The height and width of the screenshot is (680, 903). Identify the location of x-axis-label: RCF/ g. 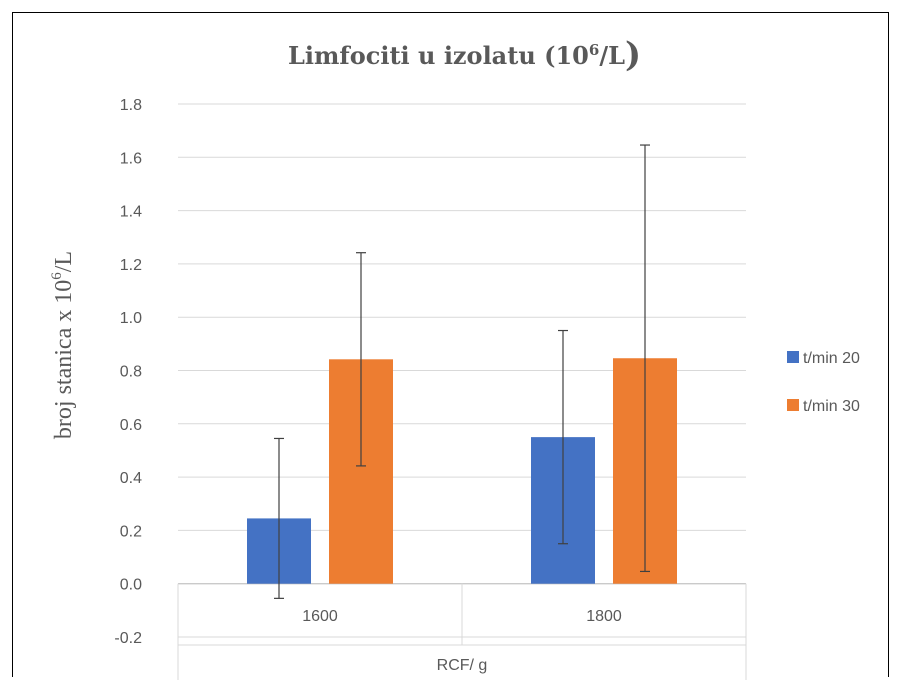
(462, 665).